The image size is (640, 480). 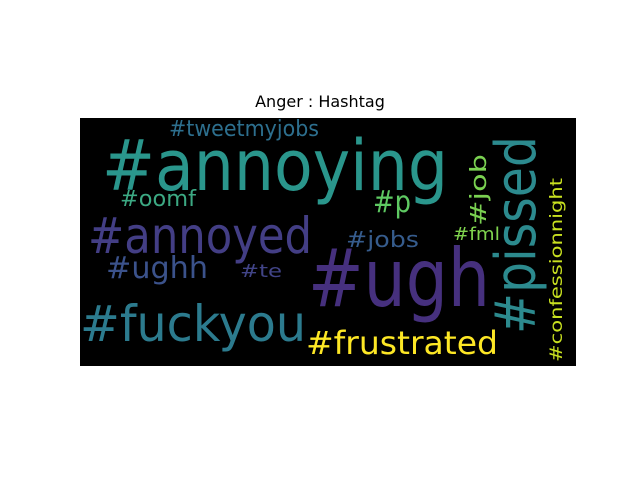 I want to click on word-ughh: #ughh, so click(x=157, y=268).